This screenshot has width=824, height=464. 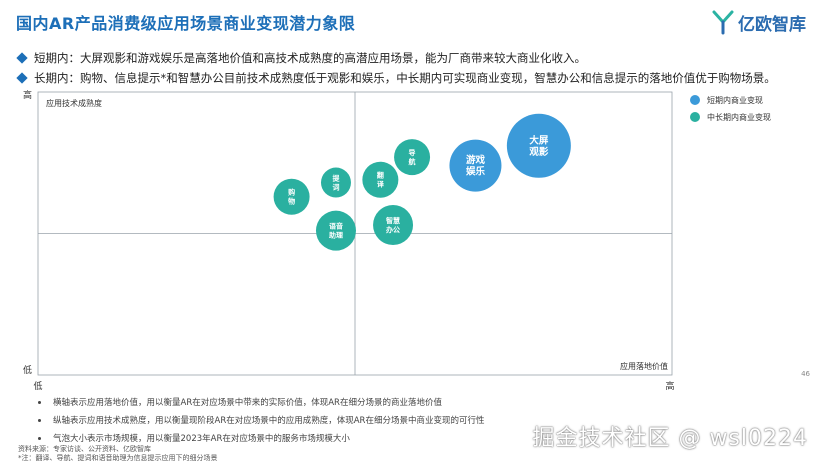 I want to click on page-number: 46, so click(x=805, y=374).